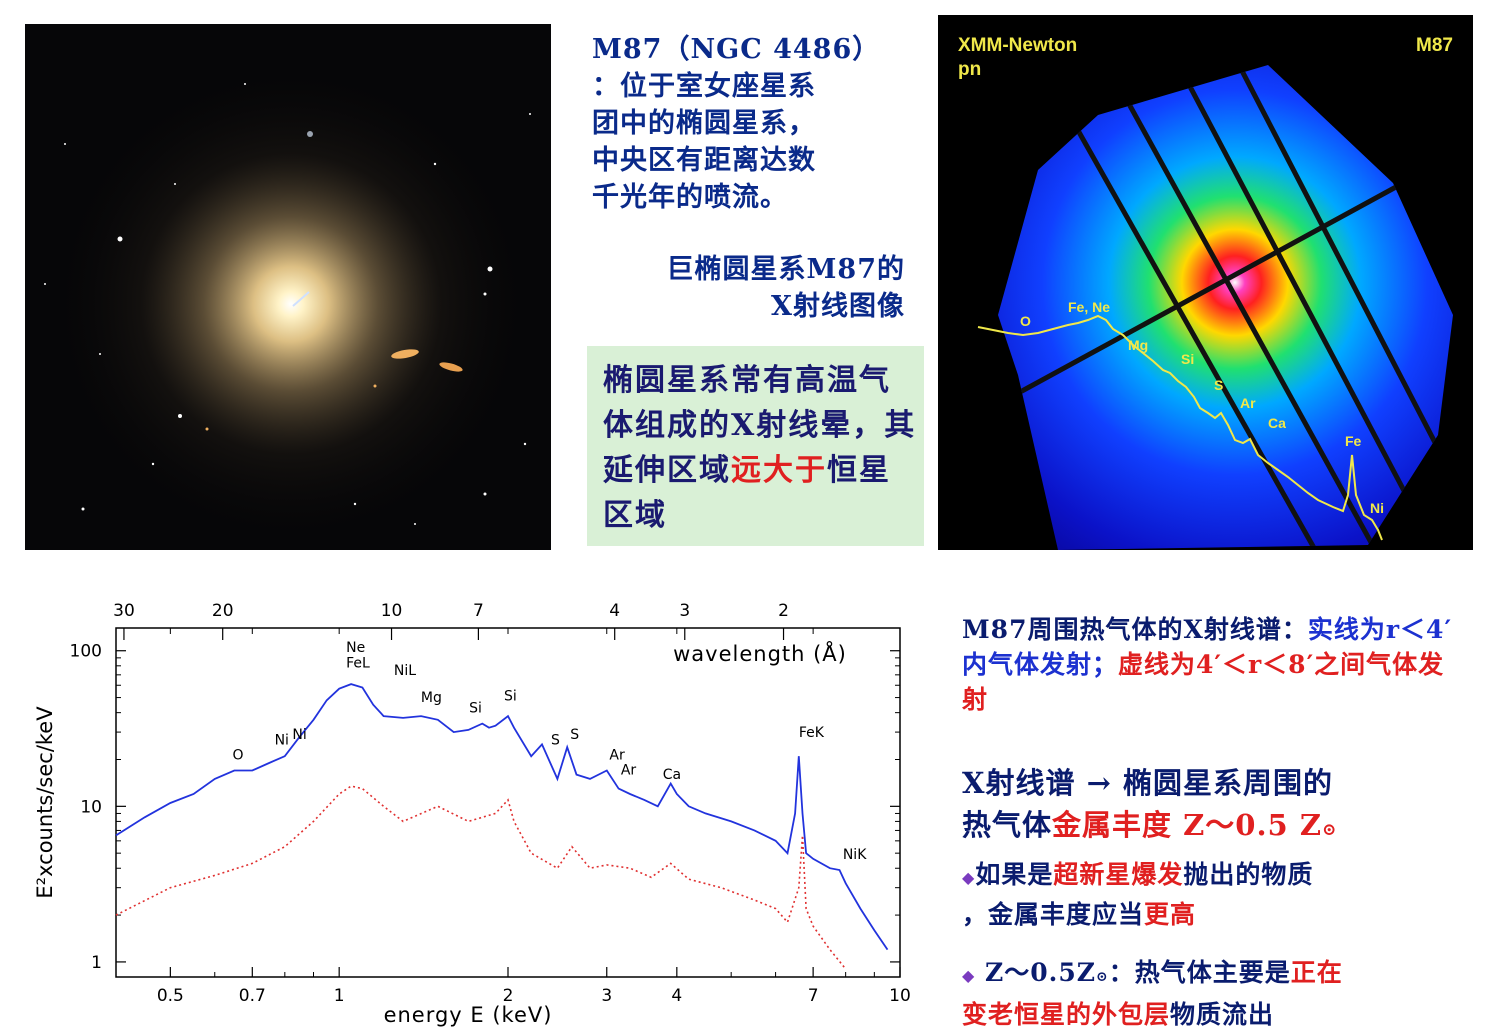  I want to click on x-tick-label: 2, so click(508, 996).